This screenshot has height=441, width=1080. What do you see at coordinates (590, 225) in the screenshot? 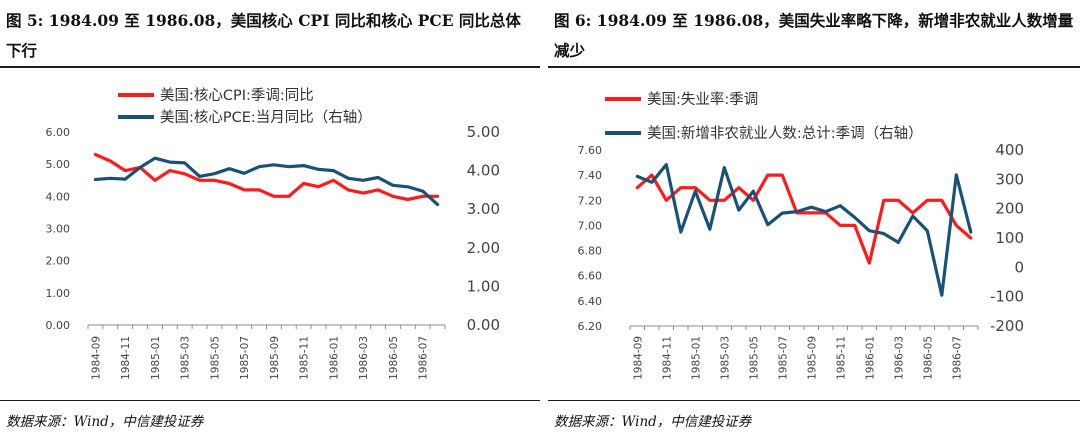
I see `y-left-tick-label: 7.00` at bounding box center [590, 225].